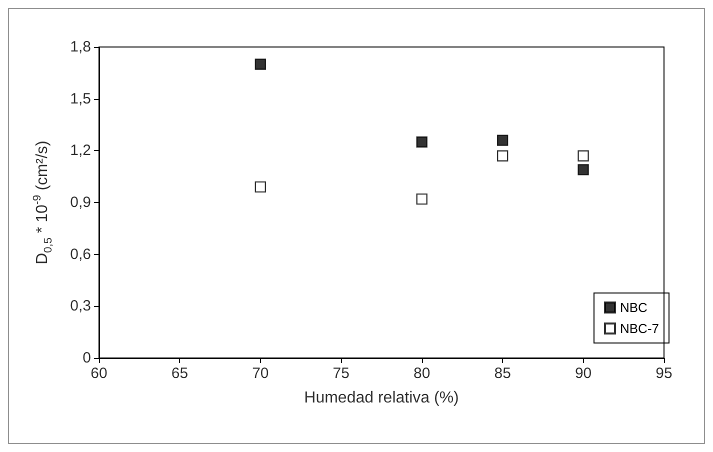 The image size is (713, 452). Describe the element at coordinates (99, 373) in the screenshot. I see `x-tick-label: 60` at that location.